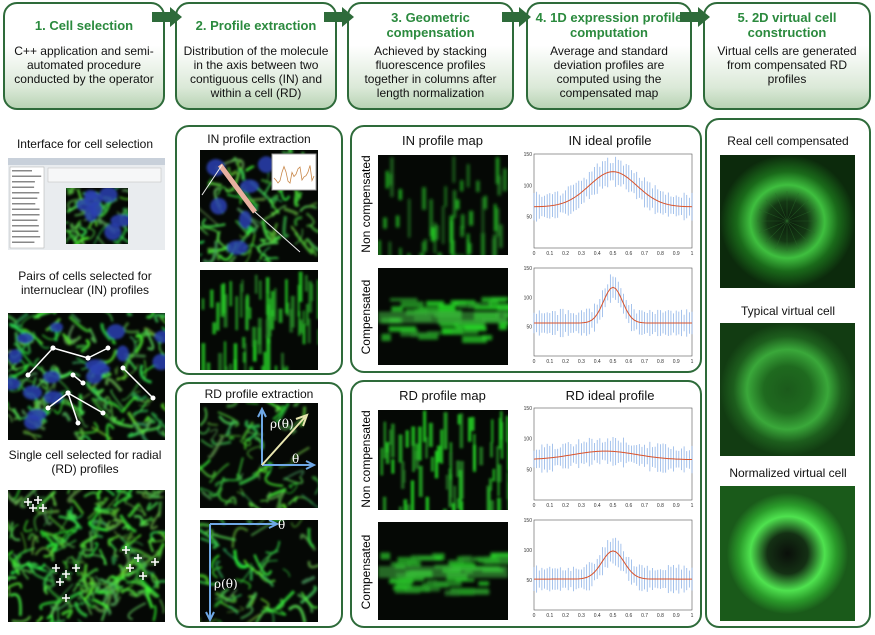 Image resolution: width=875 pixels, height=635 pixels. What do you see at coordinates (610, 395) in the screenshot?
I see `panel-title: RD ideal profile` at bounding box center [610, 395].